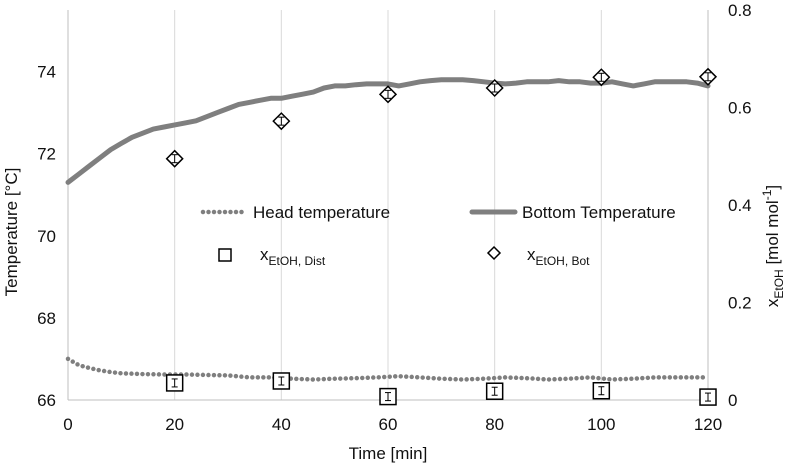  What do you see at coordinates (772, 234) in the screenshot?
I see `right-axis-label-text: [mol mol` at bounding box center [772, 234].